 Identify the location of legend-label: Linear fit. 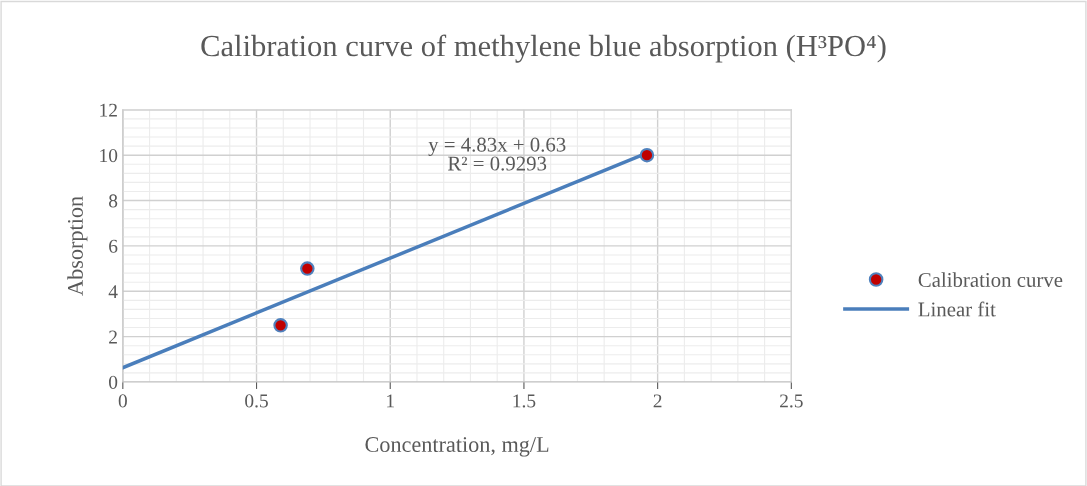
(957, 309).